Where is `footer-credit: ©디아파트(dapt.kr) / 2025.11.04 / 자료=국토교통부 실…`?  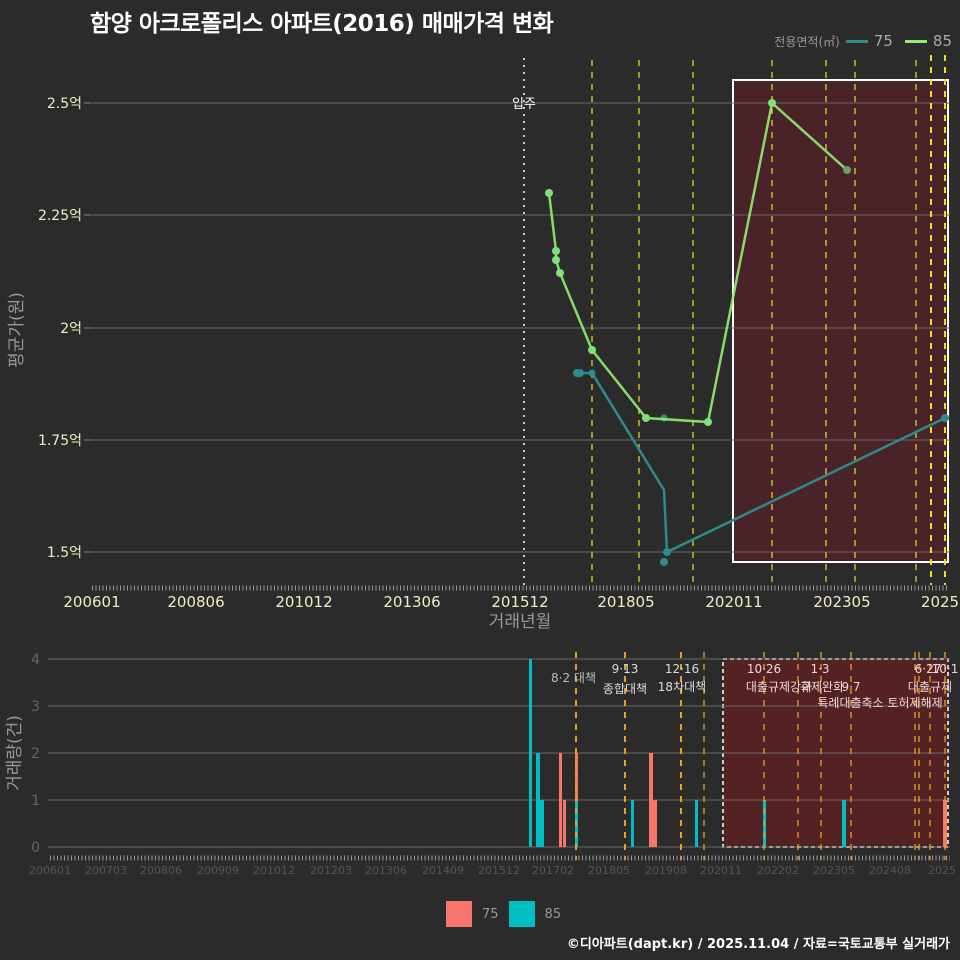 footer-credit: ©디아파트(dapt.kr) / 2025.11.04 / 자료=국토교통부 실… is located at coordinates (758, 944).